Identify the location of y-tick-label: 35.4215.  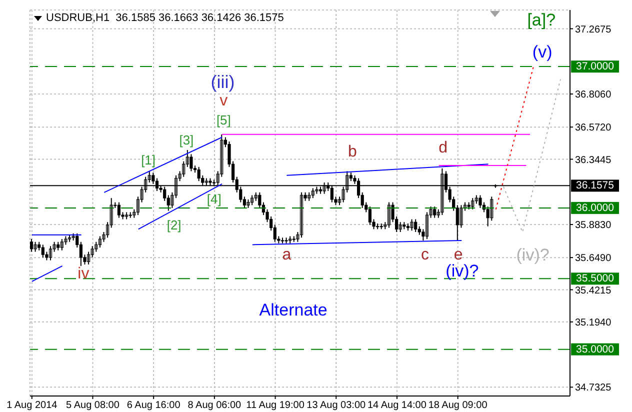
(593, 290).